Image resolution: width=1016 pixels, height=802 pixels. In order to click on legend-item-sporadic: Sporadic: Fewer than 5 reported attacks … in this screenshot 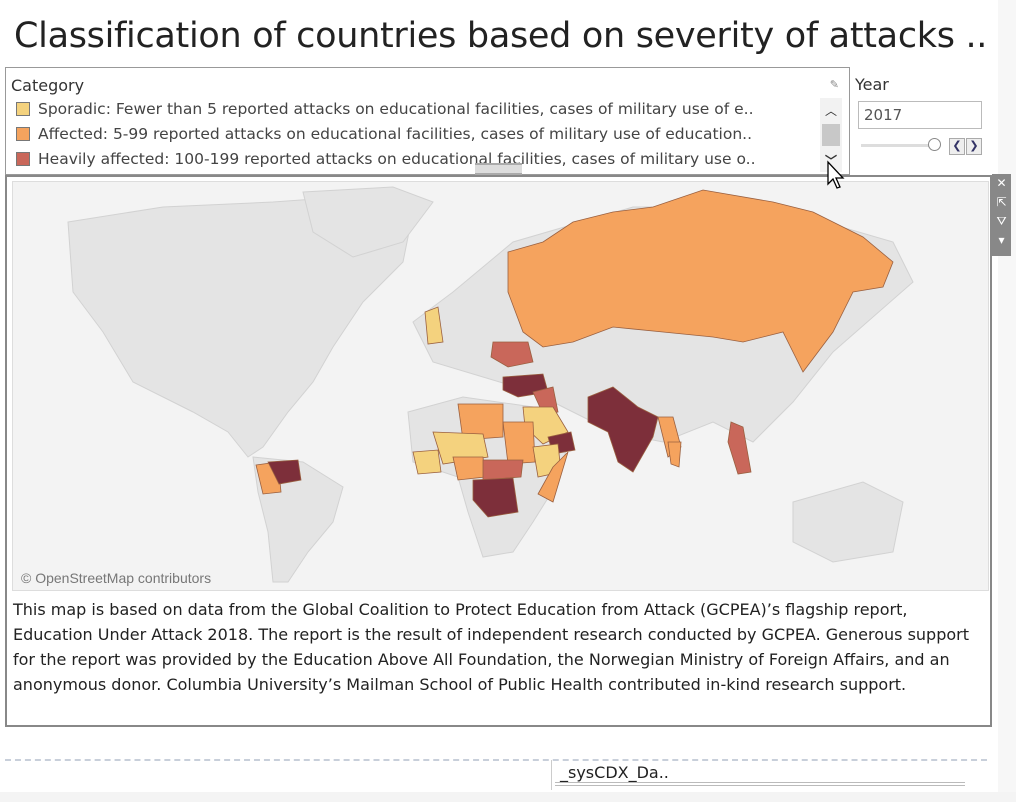, I will do `click(385, 109)`.